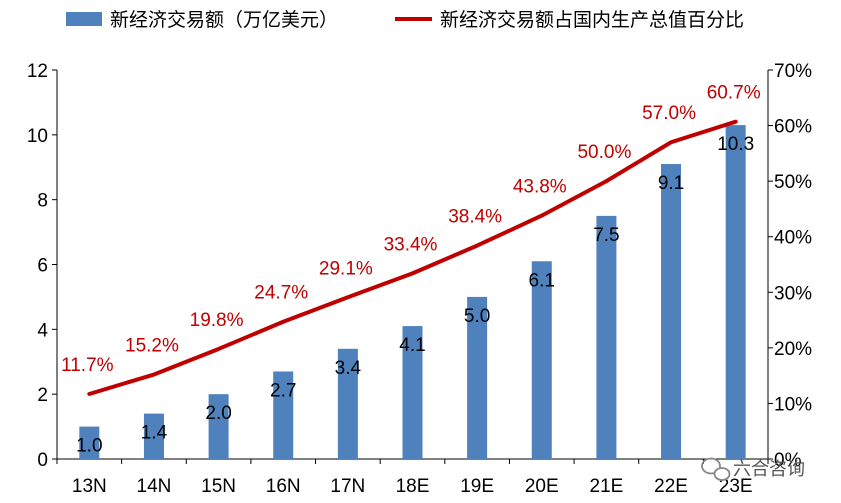  Describe the element at coordinates (42, 330) in the screenshot. I see `left-axis-tick-label: 4` at that location.